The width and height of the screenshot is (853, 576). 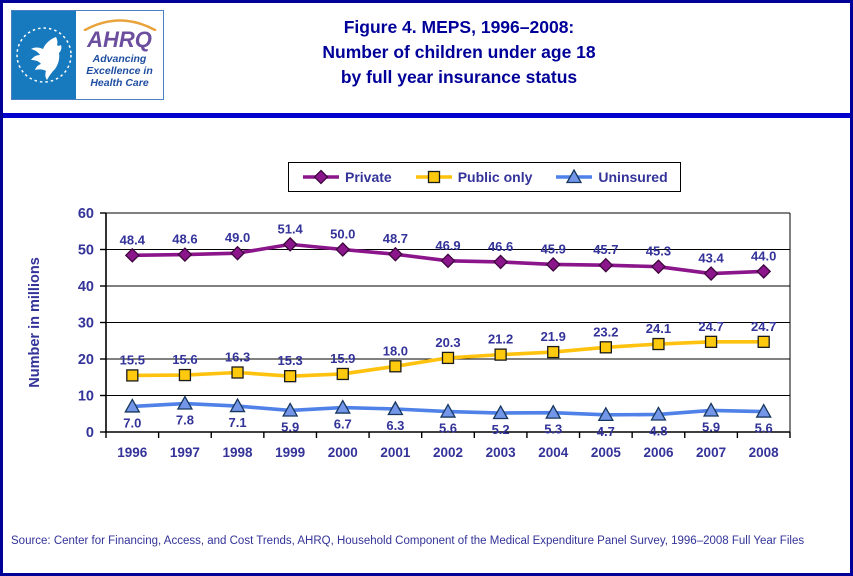 I want to click on y-axis-title: Number in millions, so click(x=35, y=322).